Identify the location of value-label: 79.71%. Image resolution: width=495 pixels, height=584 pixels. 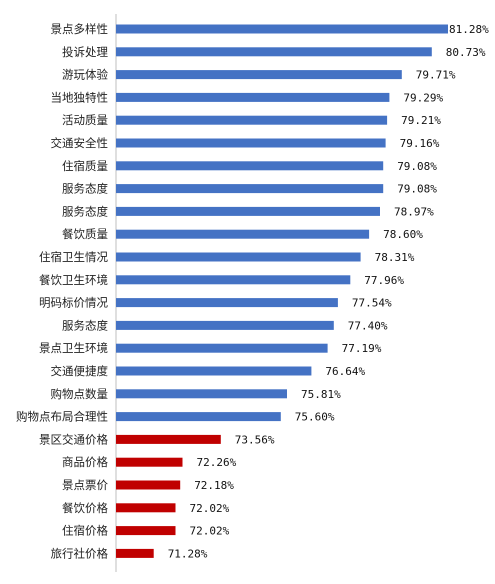
(436, 75).